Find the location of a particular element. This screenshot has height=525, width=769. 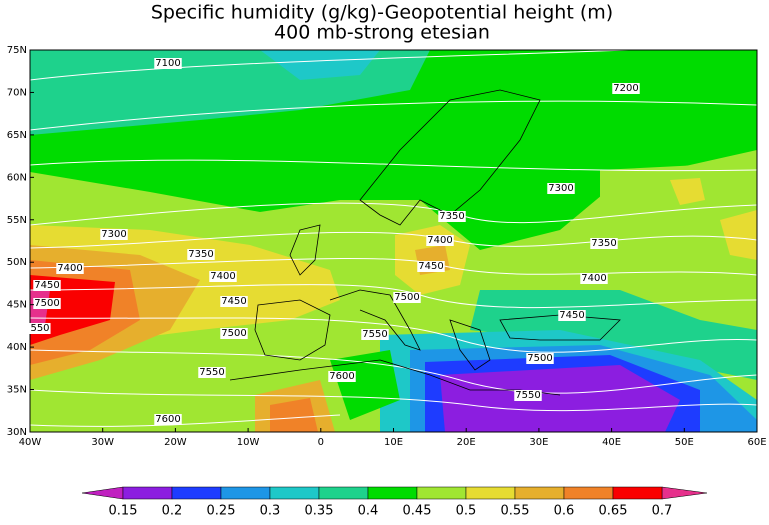

lat-label: 50N is located at coordinates (17, 262).